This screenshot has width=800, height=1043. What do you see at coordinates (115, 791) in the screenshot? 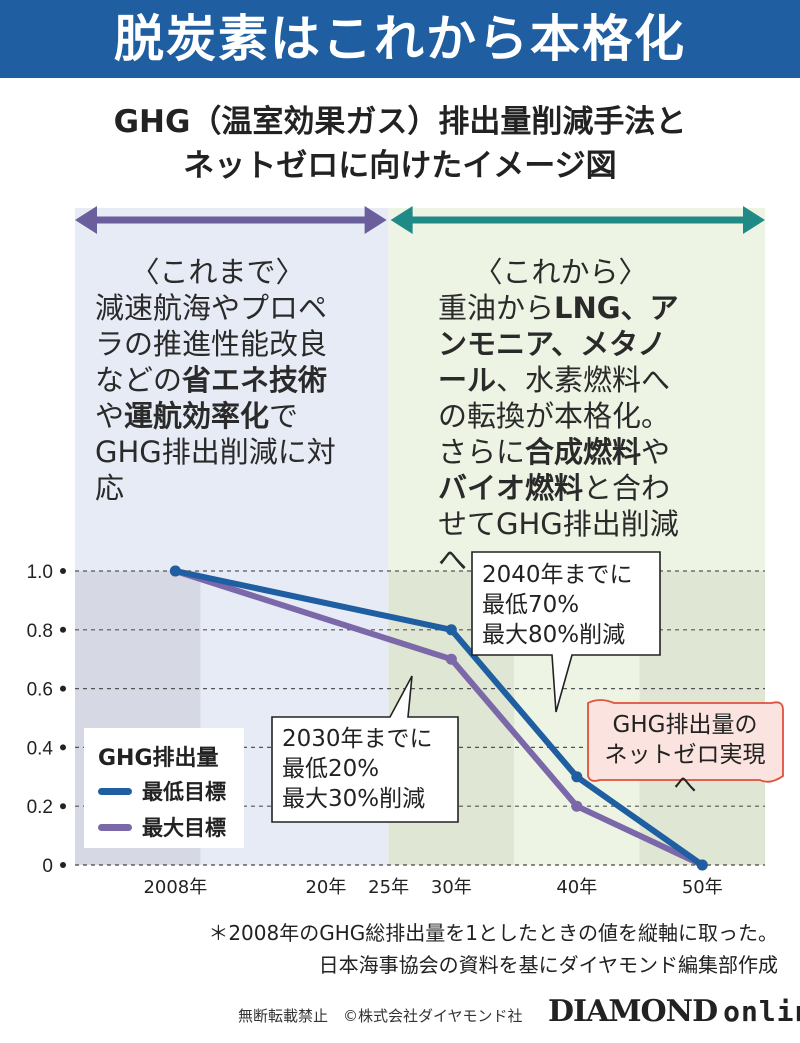
I see `legend-swatch-min` at bounding box center [115, 791].